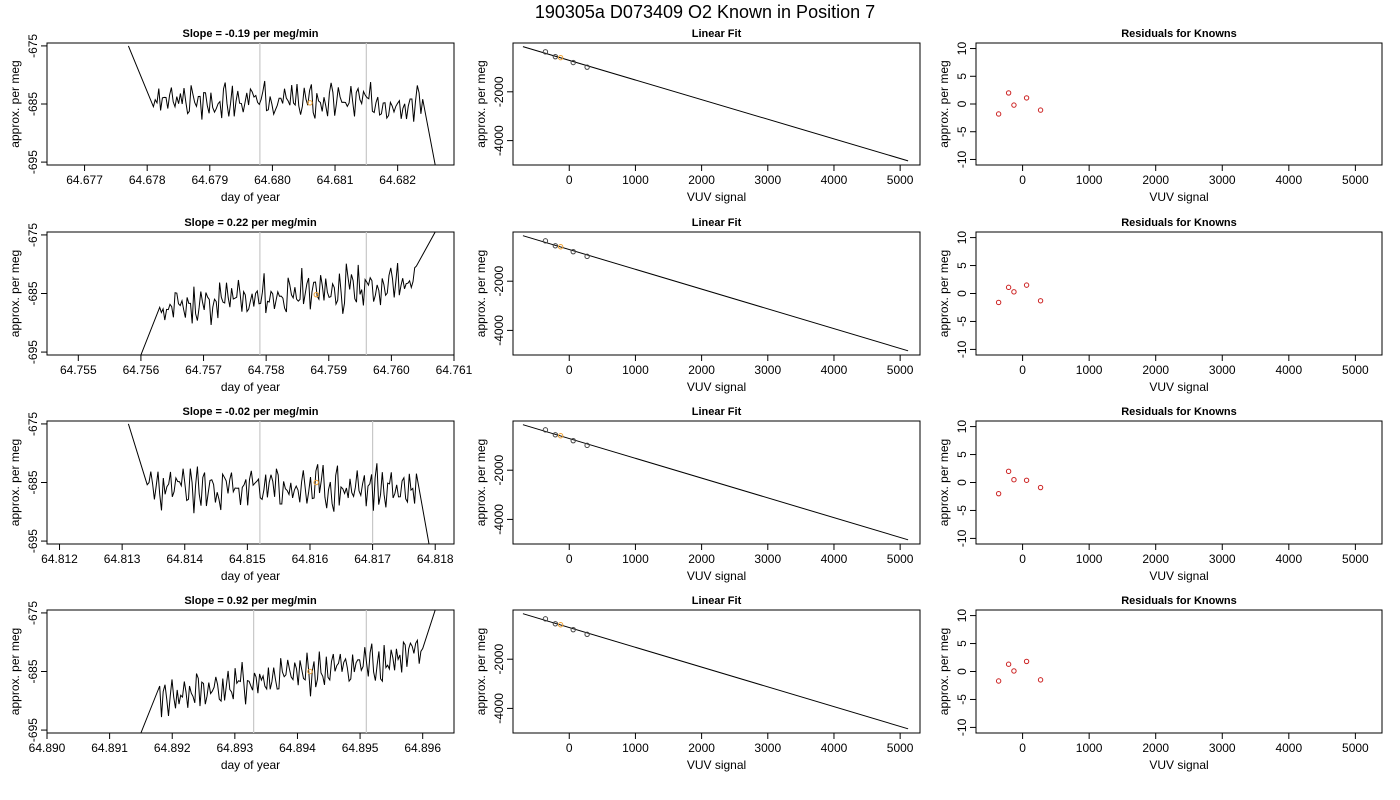  Describe the element at coordinates (1179, 223) in the screenshot. I see `panel-title: Residuals for Knowns` at that location.